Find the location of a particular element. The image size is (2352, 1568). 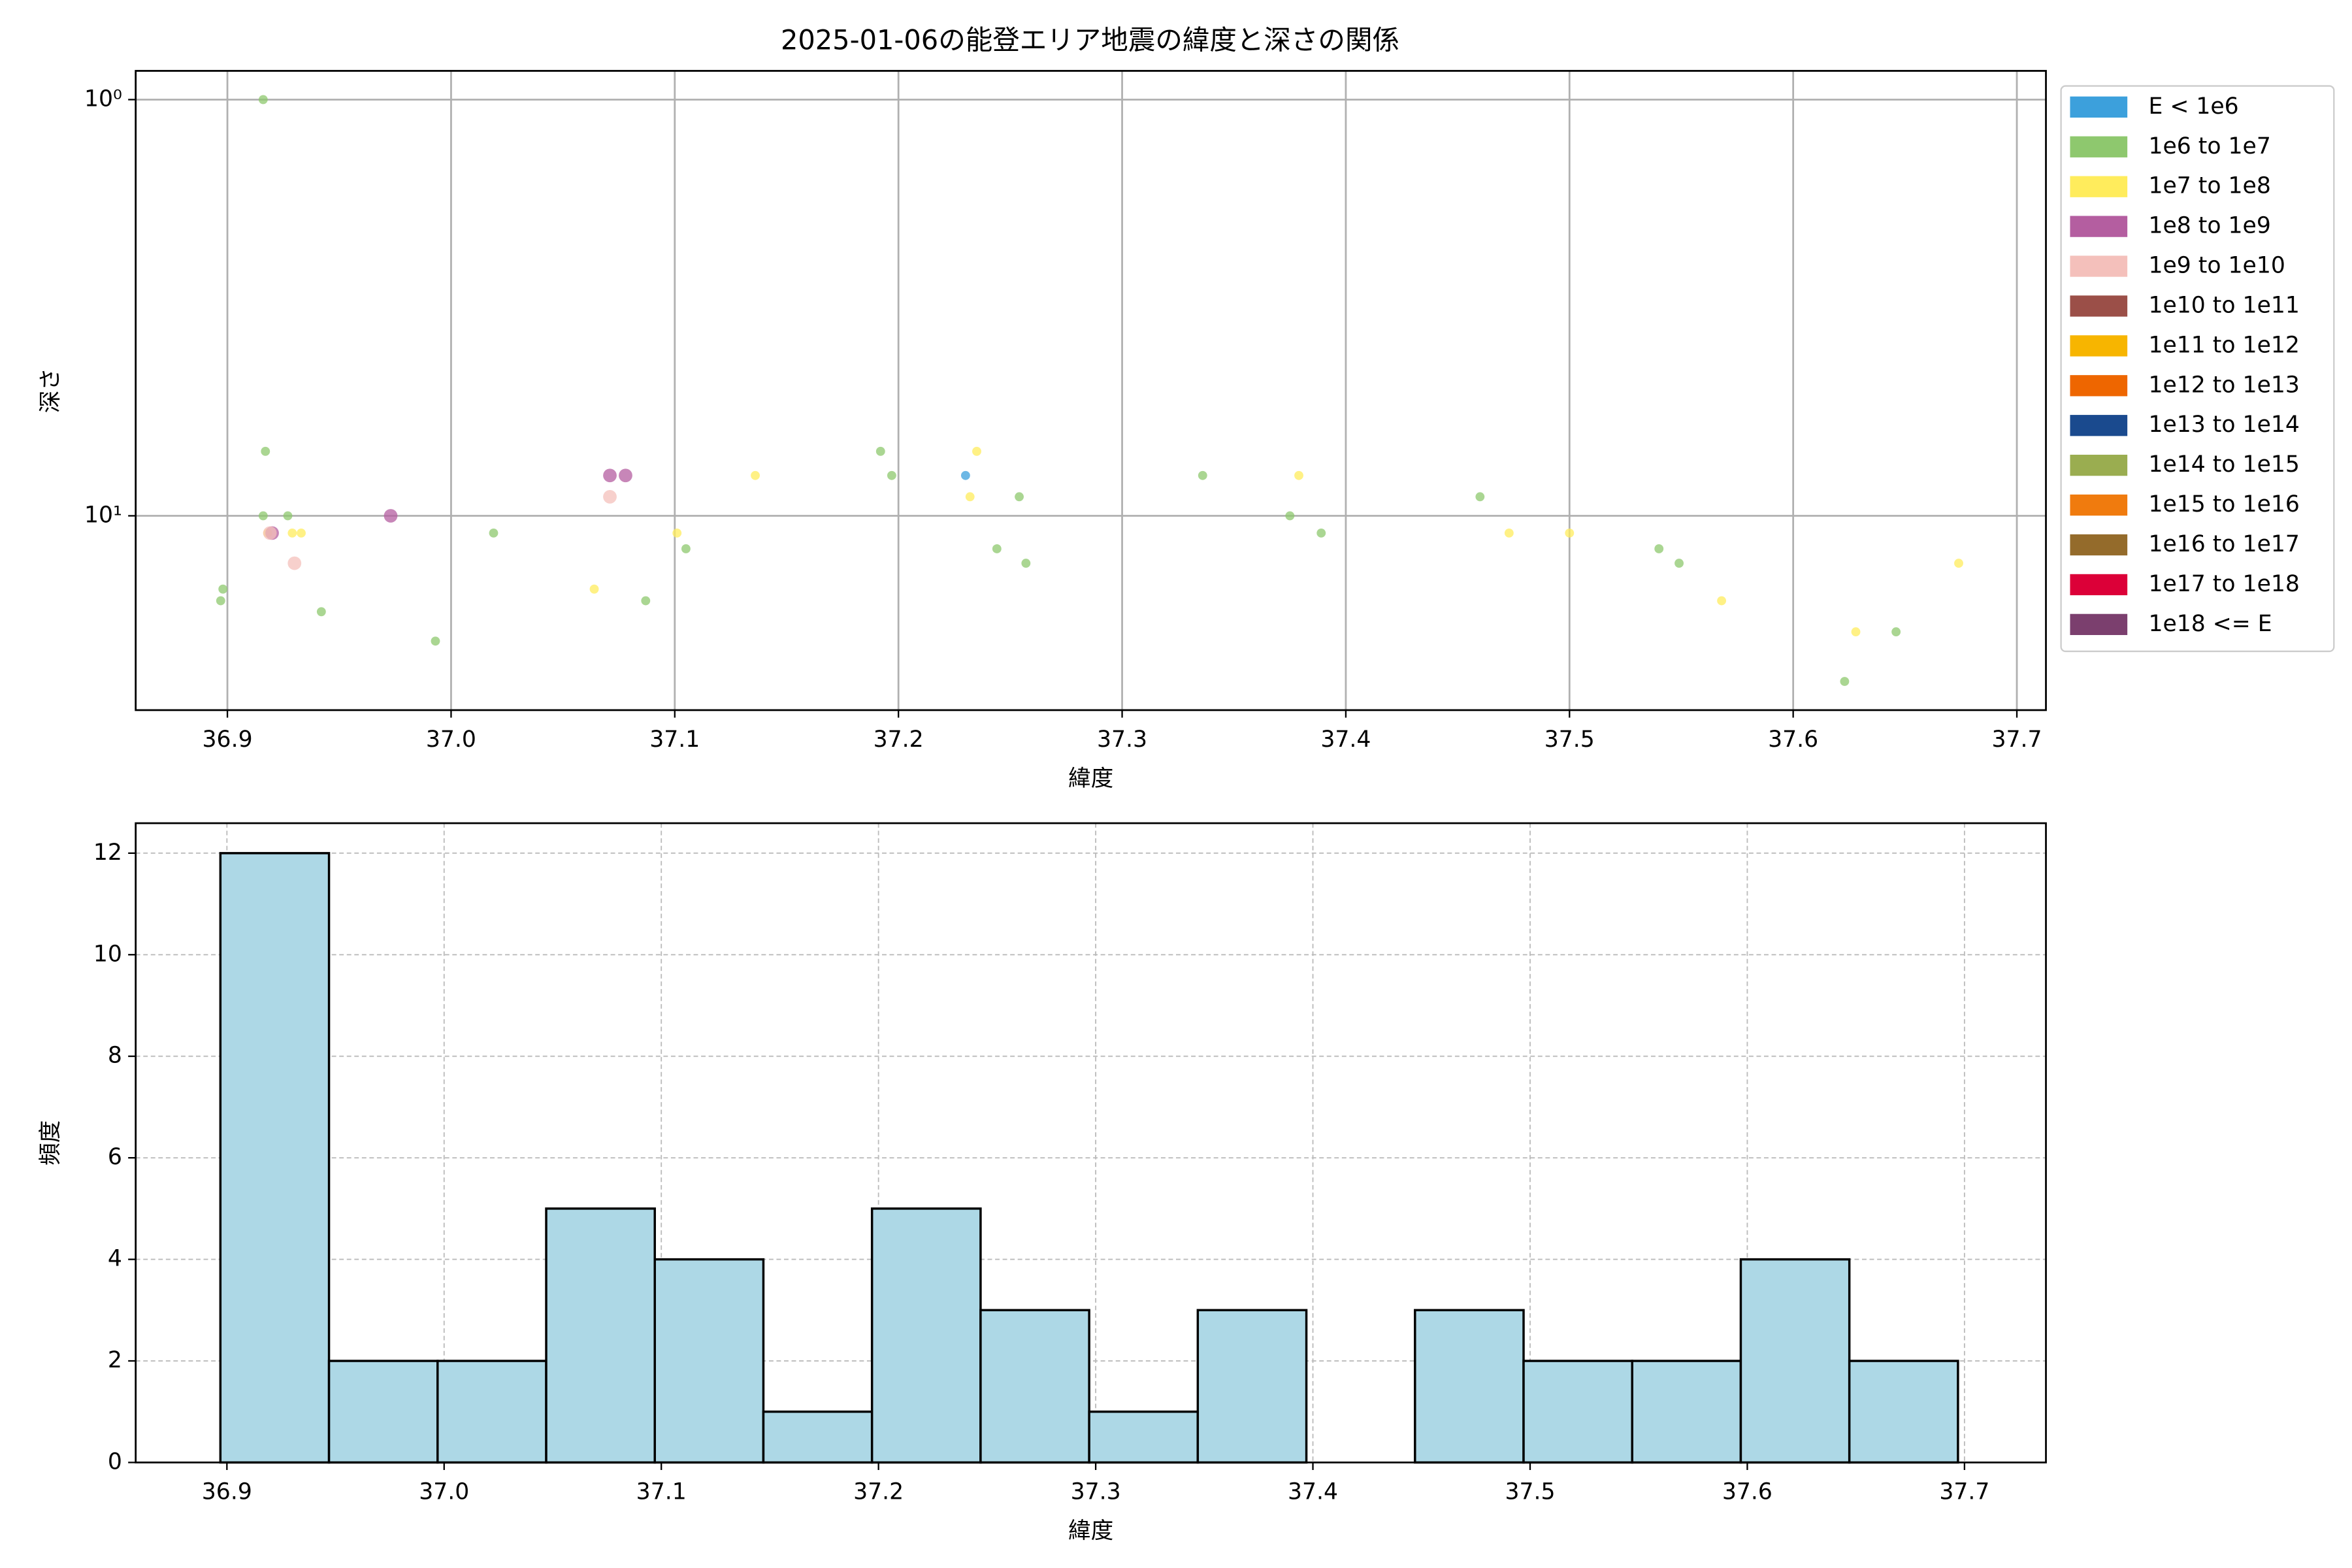

y-tick-label: 10¹ is located at coordinates (103, 515).